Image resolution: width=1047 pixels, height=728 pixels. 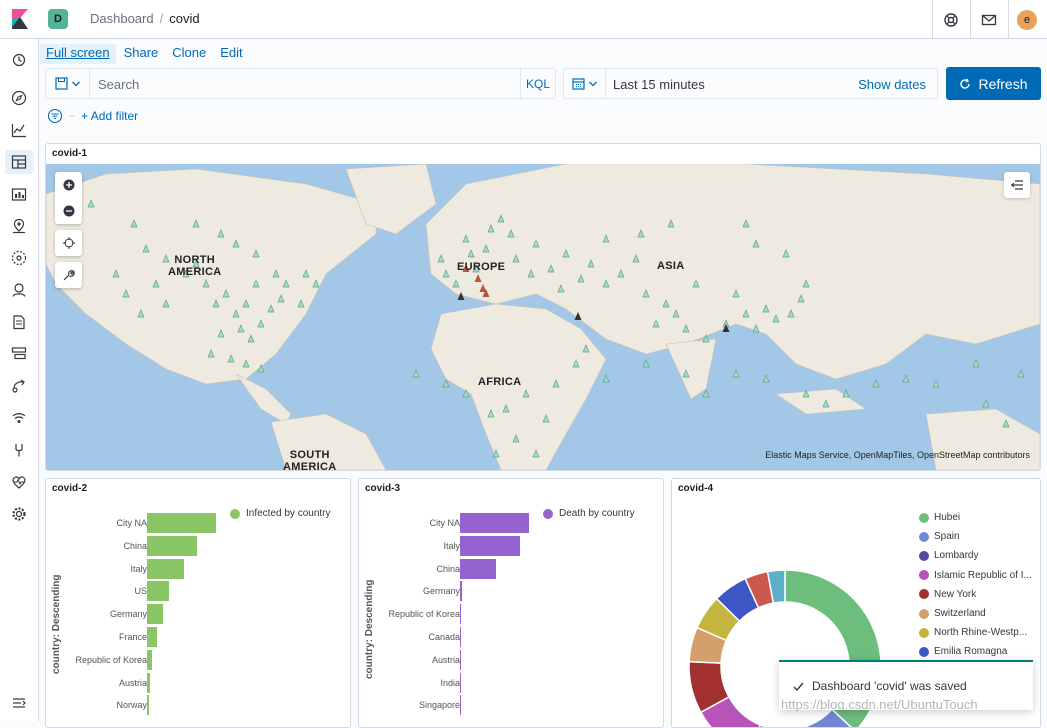 What do you see at coordinates (19, 130) in the screenshot?
I see `visualize-chart-icon` at bounding box center [19, 130].